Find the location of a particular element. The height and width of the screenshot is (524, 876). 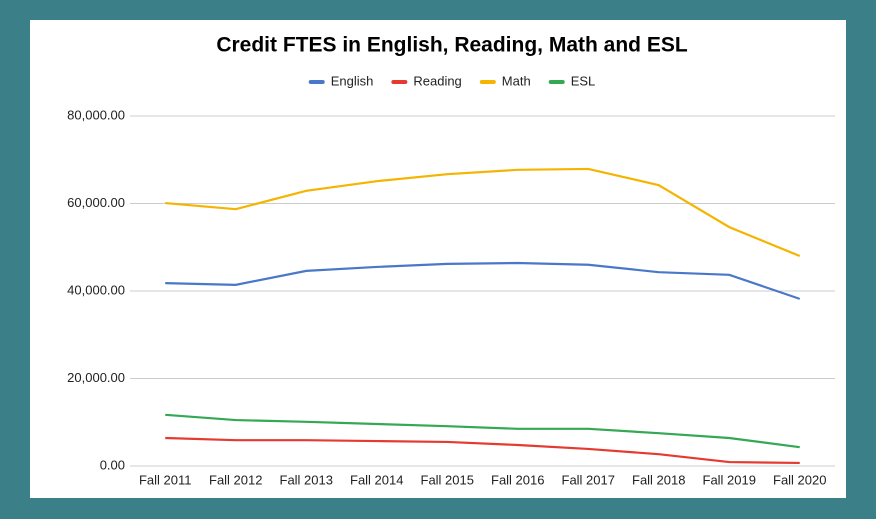

x-tick-label: Fall 2013 is located at coordinates (306, 479).